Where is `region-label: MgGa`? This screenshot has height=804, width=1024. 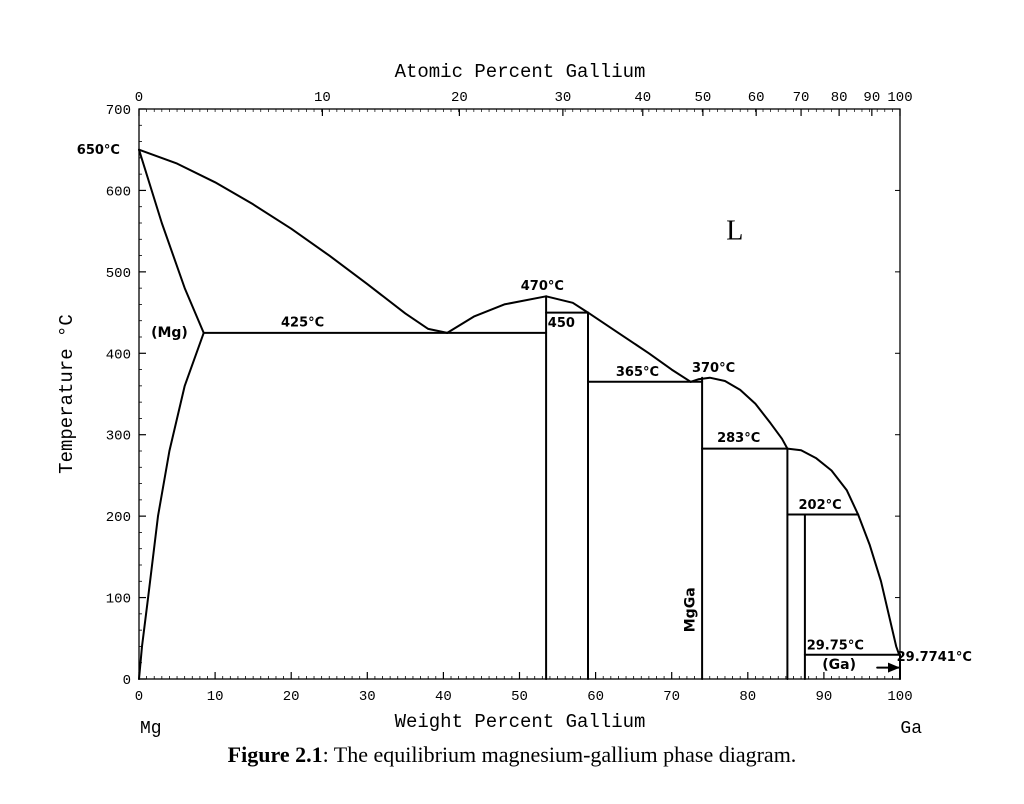
region-label: MgGa is located at coordinates (691, 609).